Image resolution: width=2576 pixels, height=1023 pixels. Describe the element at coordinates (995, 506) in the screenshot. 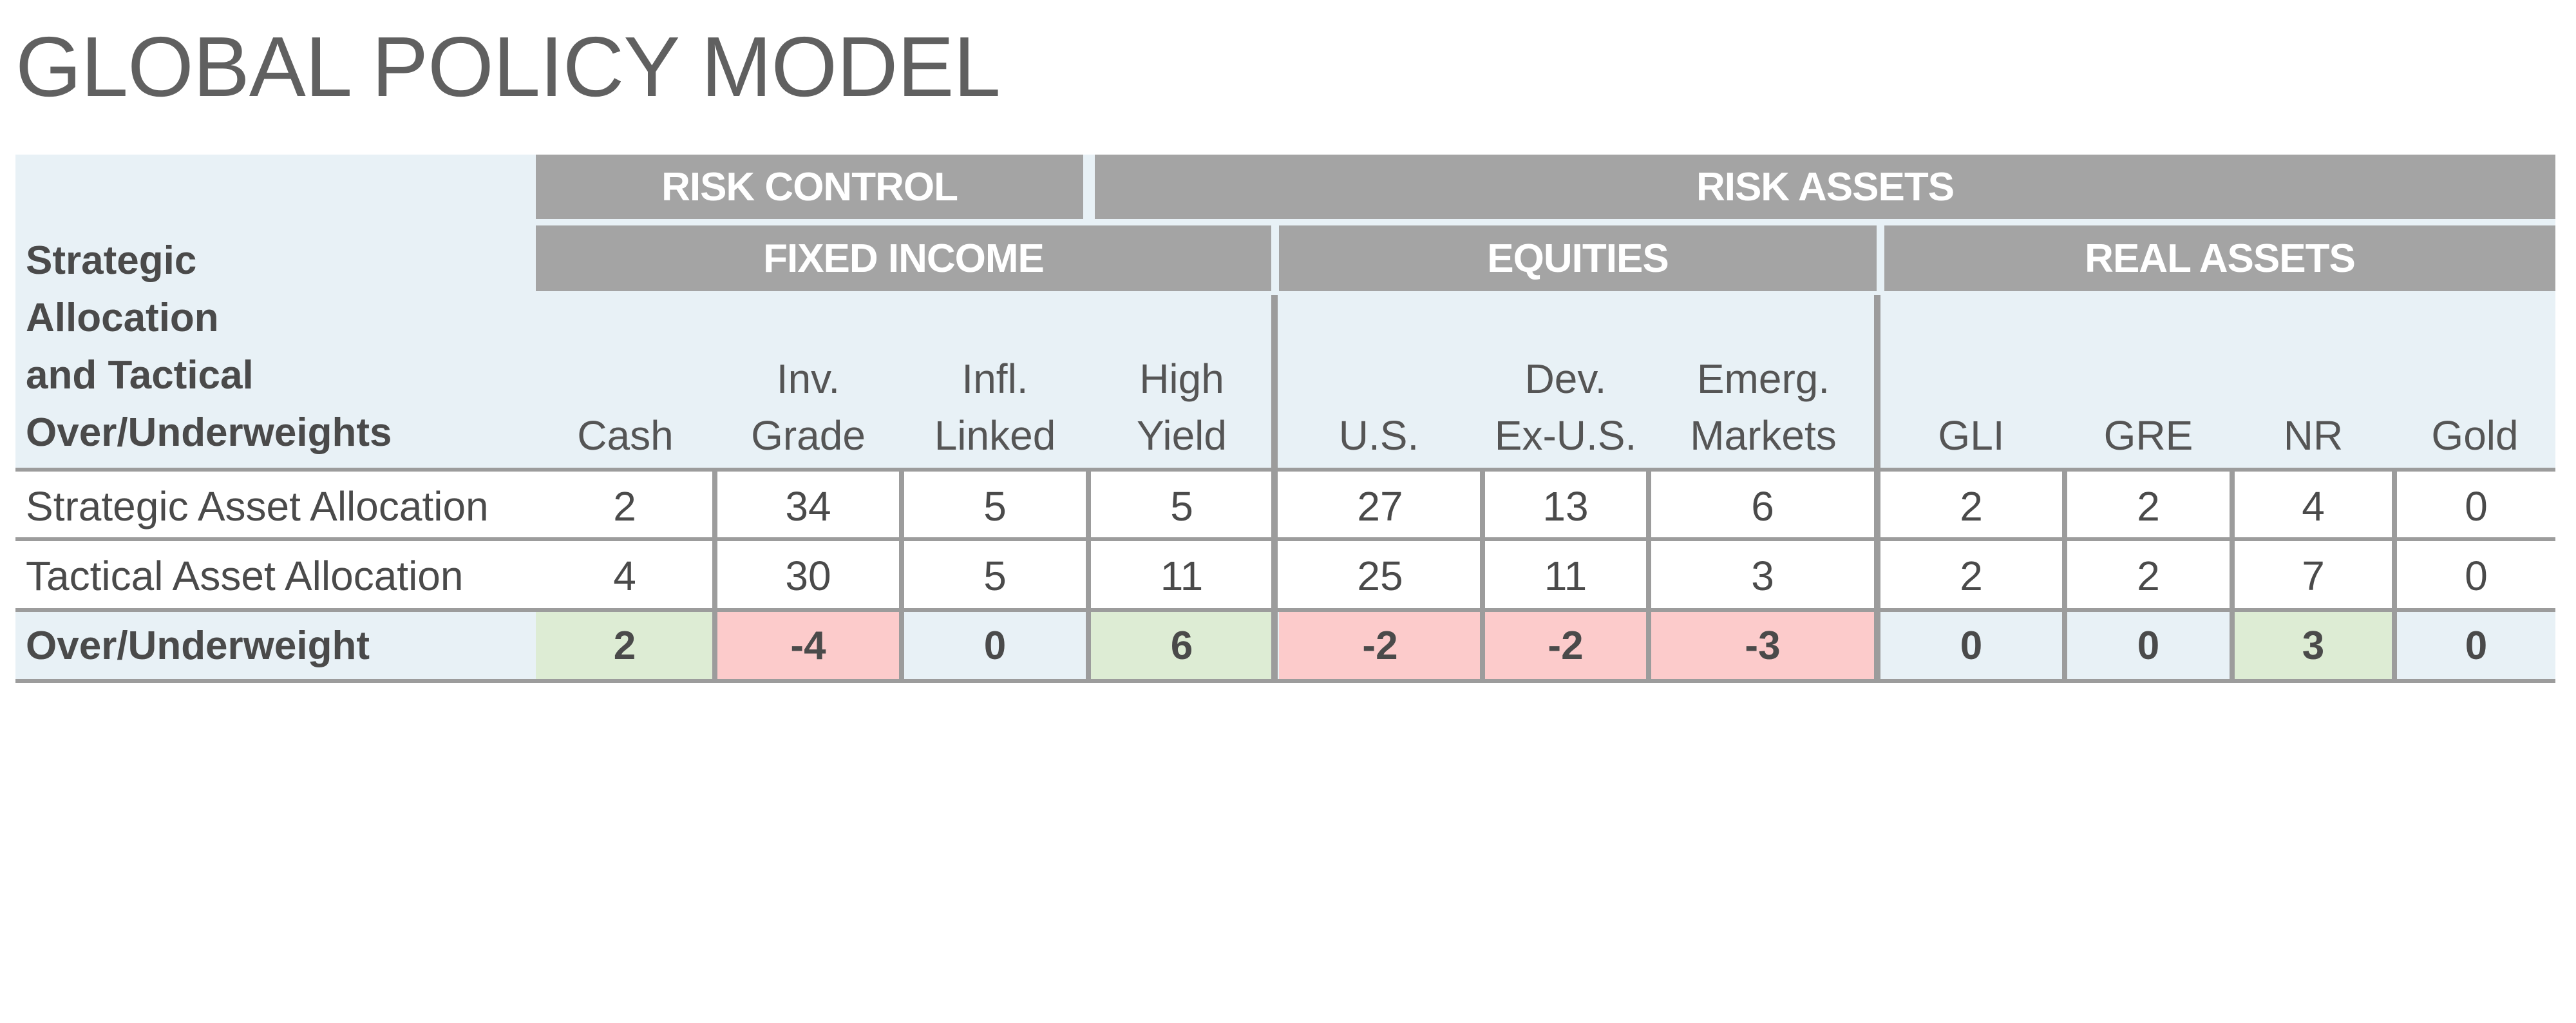

I see `strategic-infl-linked: 5` at that location.